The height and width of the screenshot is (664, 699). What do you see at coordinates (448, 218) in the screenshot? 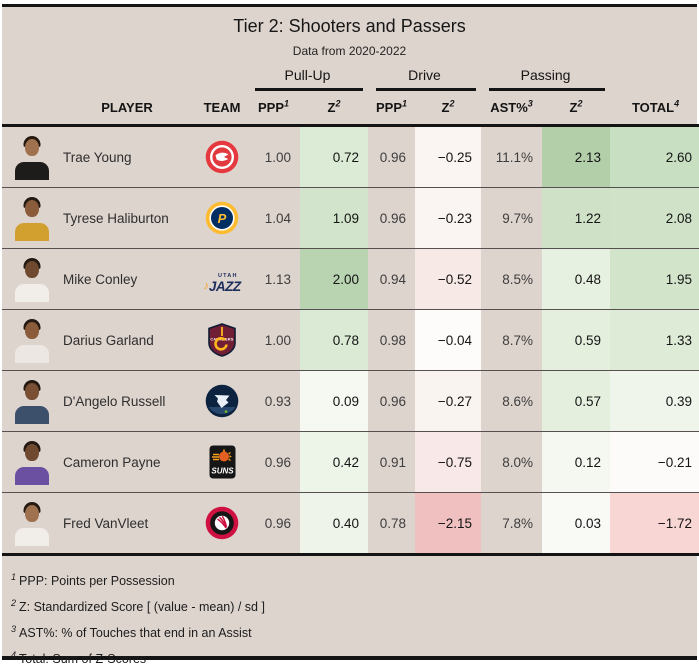
I see `drive-z-cell: −0.23` at bounding box center [448, 218].